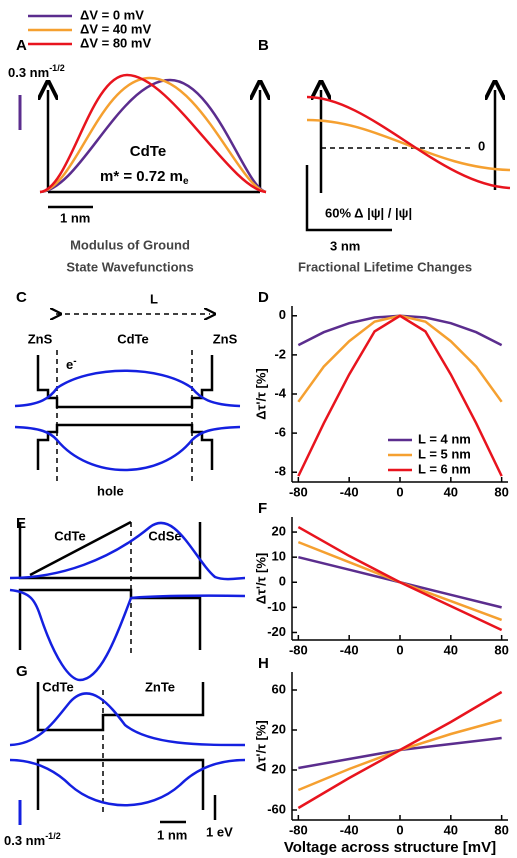 The image size is (517, 858). What do you see at coordinates (186, 181) in the screenshot?
I see `mass-subscript: e` at bounding box center [186, 181].